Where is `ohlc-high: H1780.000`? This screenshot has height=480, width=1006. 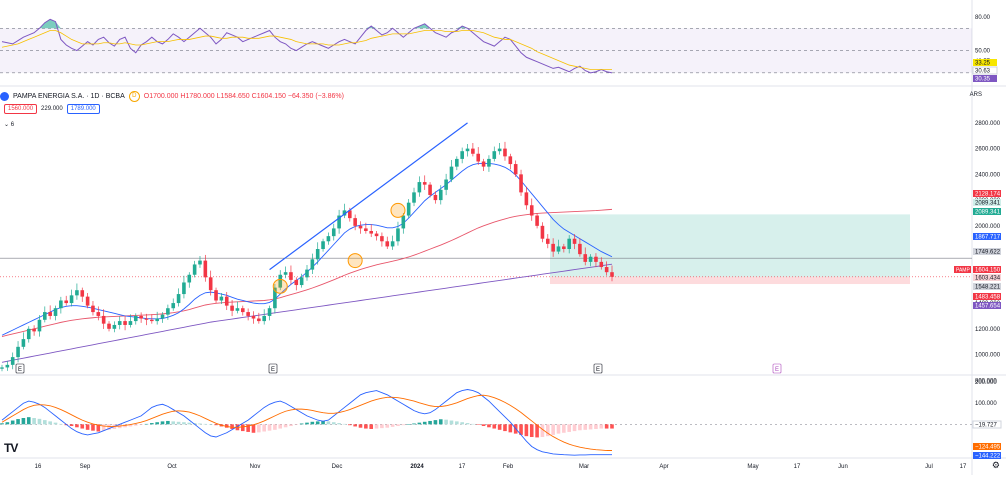 ohlc-high: H1780.000 is located at coordinates (197, 96).